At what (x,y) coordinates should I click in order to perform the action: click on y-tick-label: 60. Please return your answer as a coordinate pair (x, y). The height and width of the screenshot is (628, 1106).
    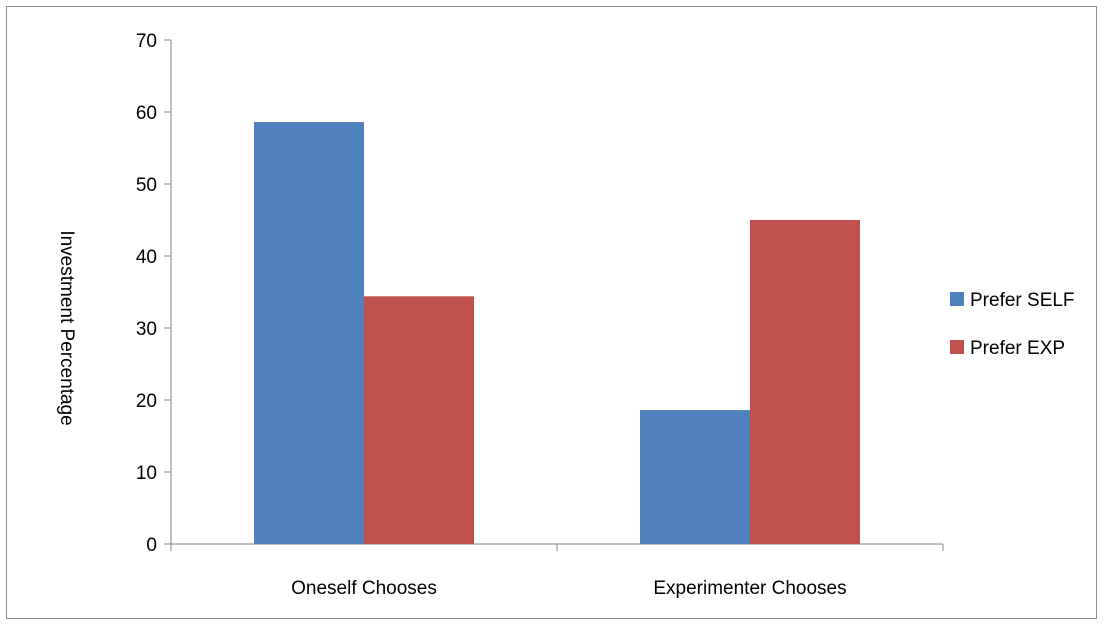
    Looking at the image, I should click on (146, 113).